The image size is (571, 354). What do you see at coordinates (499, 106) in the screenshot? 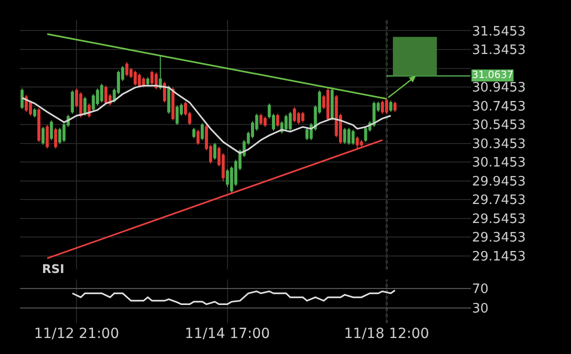
I see `y-tick-label: 30.7453` at bounding box center [499, 106].